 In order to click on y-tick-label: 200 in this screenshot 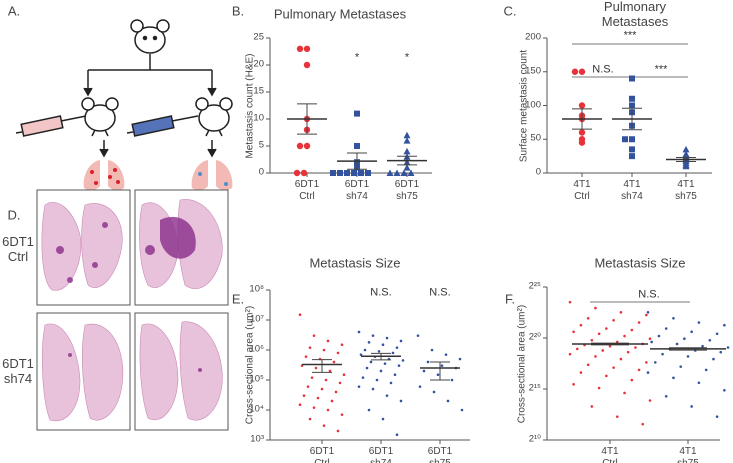, I will do `click(533, 37)`.